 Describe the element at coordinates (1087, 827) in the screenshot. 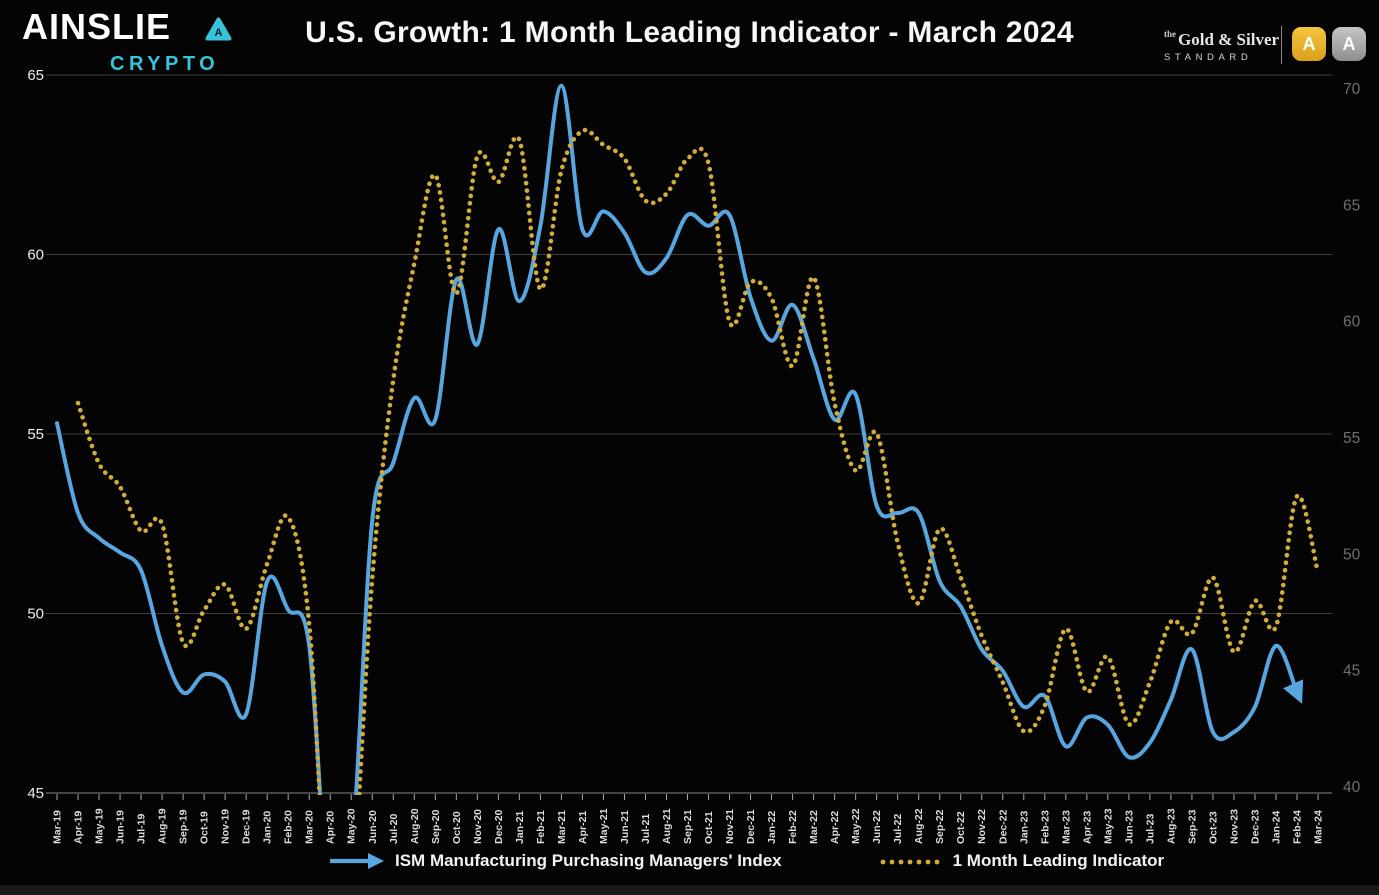

I see `x-axis-label: Apr-23` at that location.